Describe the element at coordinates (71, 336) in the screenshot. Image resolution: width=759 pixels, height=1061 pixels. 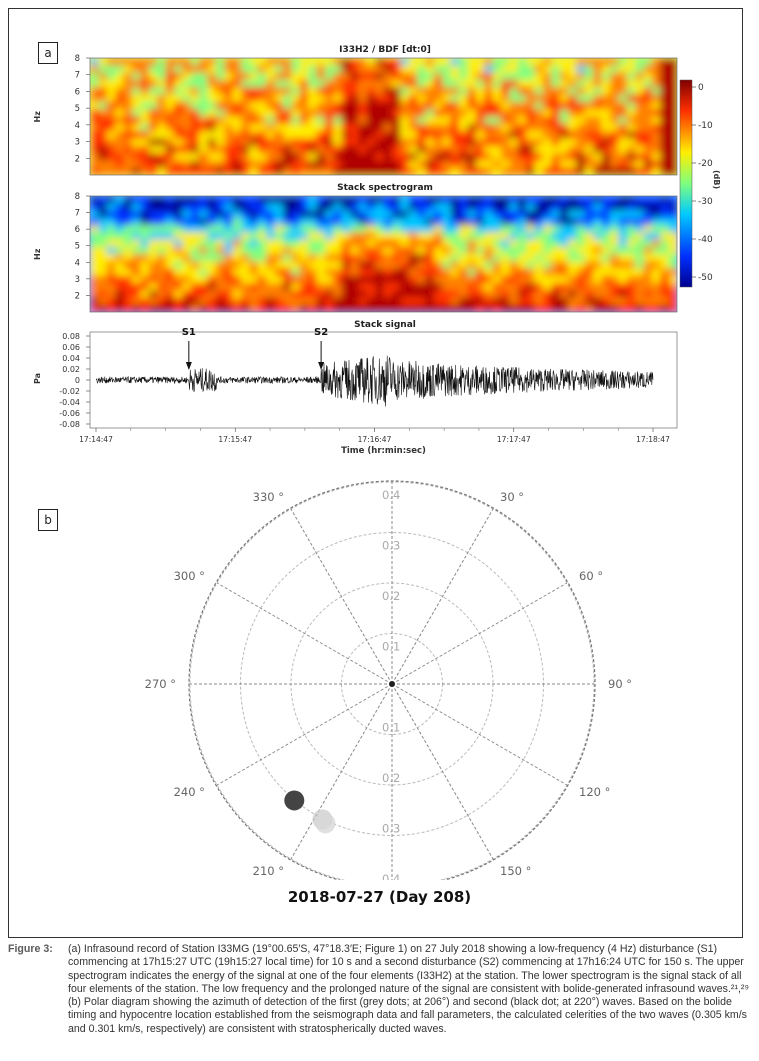
I see `pa-tick-label: 0.08` at that location.